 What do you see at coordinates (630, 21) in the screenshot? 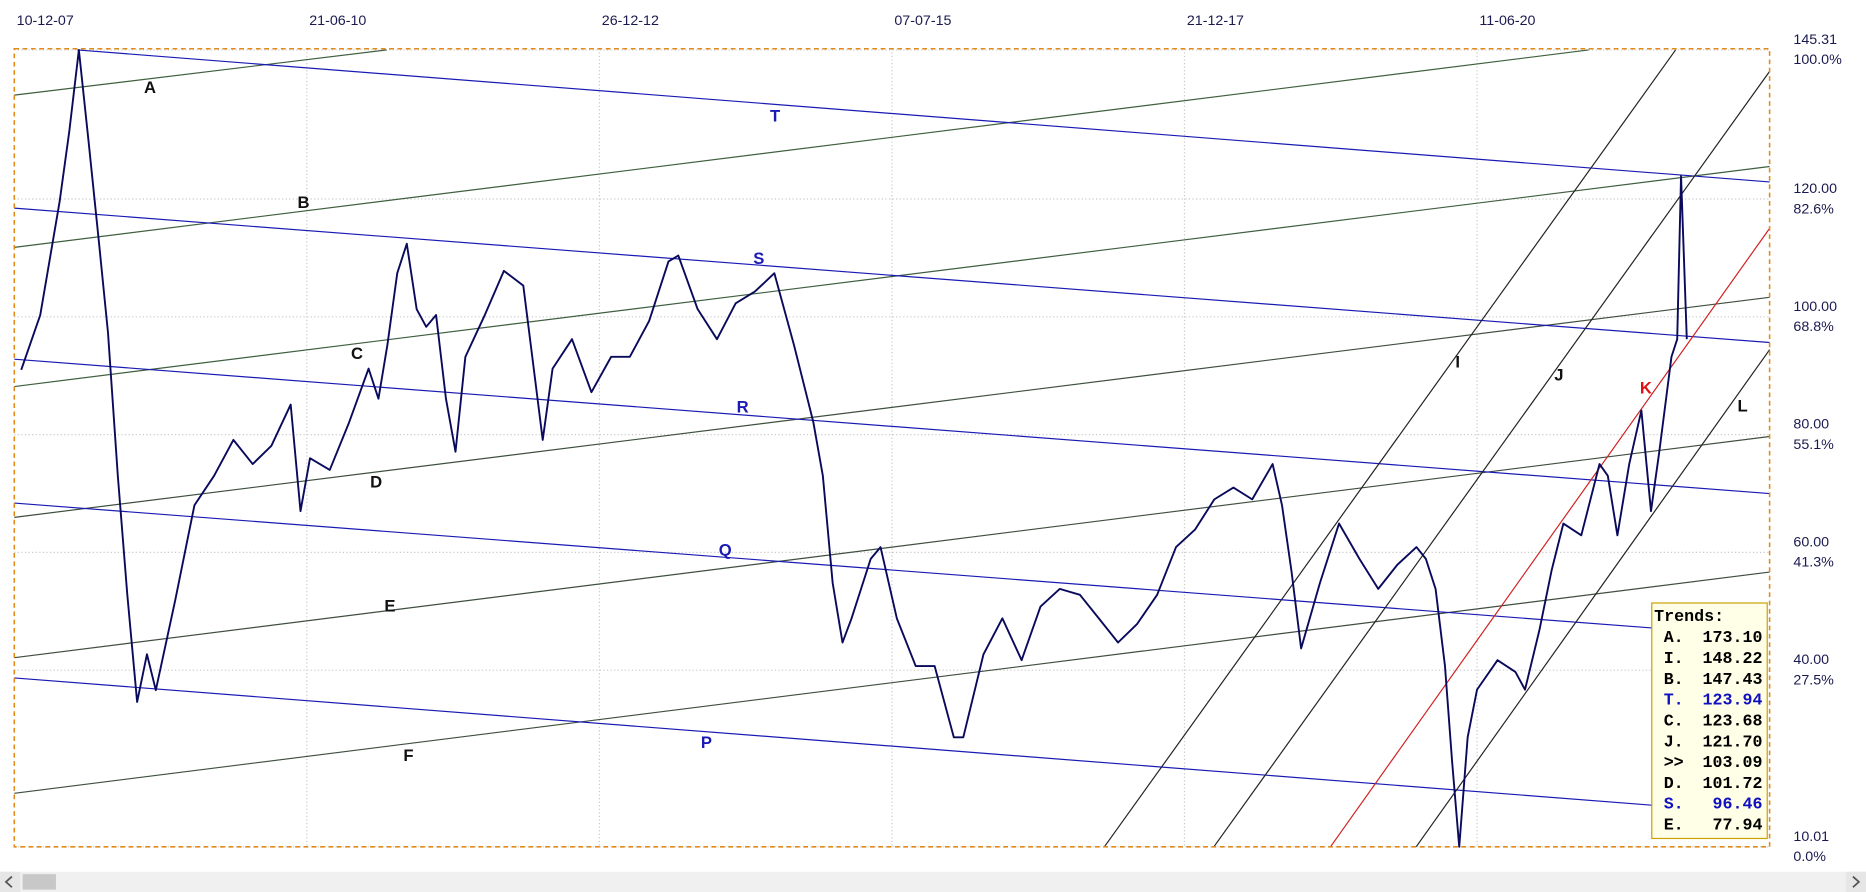
I see `x-tick-label: 26-12-12` at bounding box center [630, 21].